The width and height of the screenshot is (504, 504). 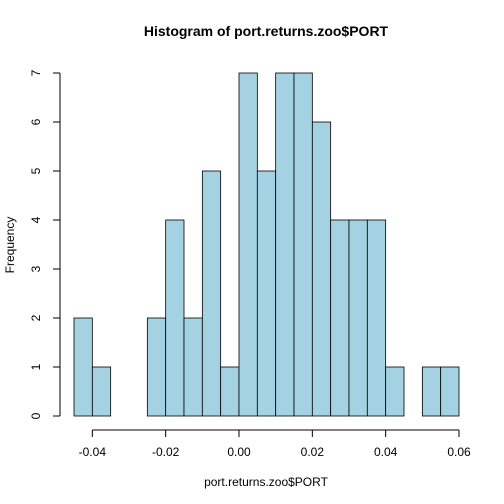 What do you see at coordinates (459, 452) in the screenshot?
I see `x-tick-label-5: 0.06` at bounding box center [459, 452].